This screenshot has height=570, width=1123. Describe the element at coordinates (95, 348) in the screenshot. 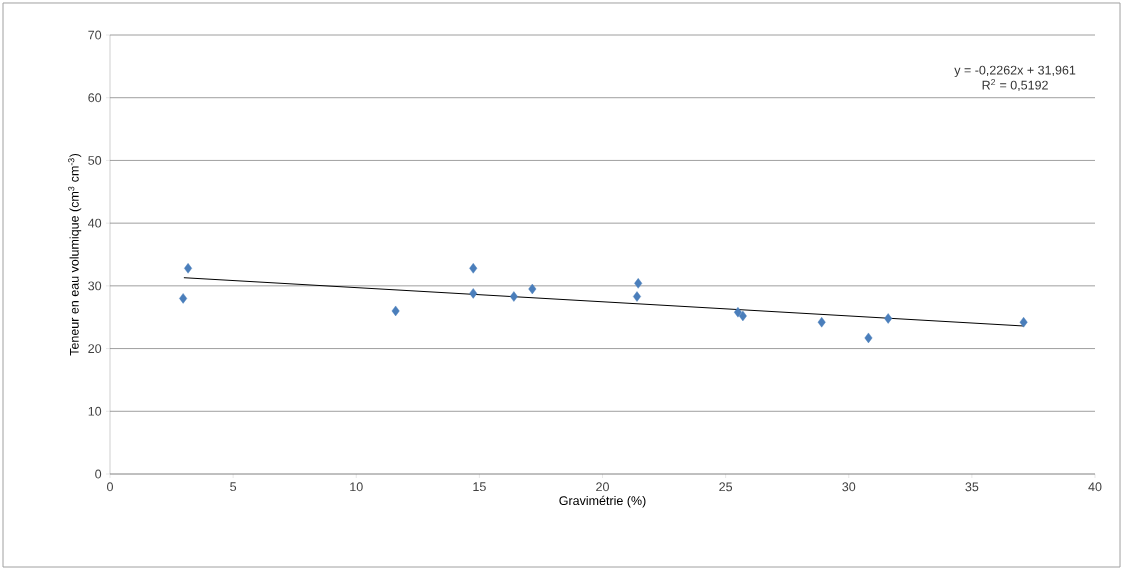

I see `y-tick-label: 20` at that location.